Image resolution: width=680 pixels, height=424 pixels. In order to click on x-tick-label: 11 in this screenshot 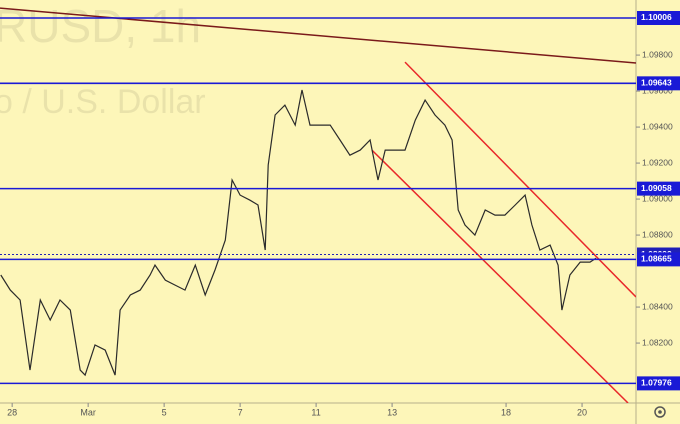, I will do `click(315, 412)`.